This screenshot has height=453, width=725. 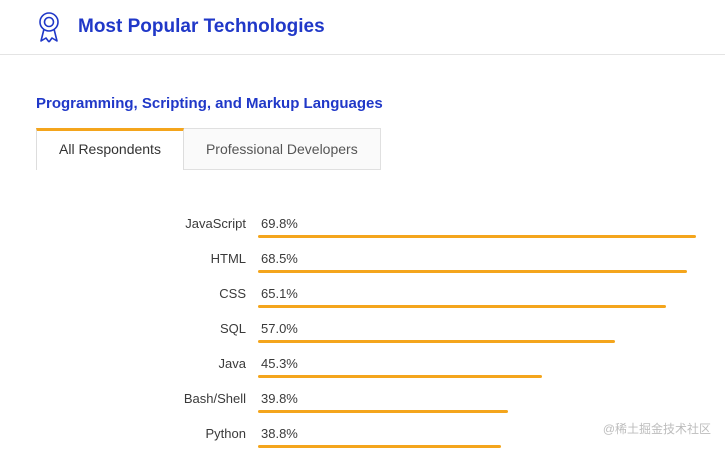 I want to click on bar-value: 57.0%, so click(x=279, y=328).